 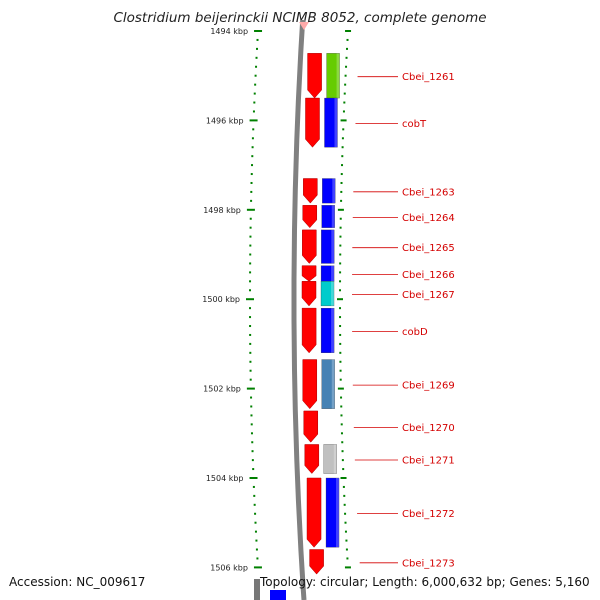 I want to click on gene-label: Cbei_1273, so click(x=428, y=563).